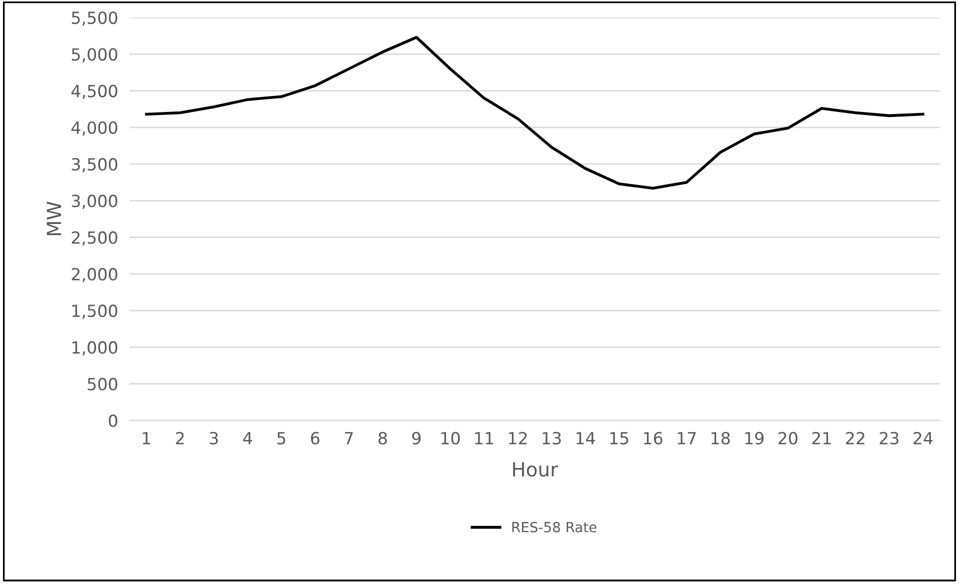  I want to click on y-tick-label: 500, so click(103, 384).